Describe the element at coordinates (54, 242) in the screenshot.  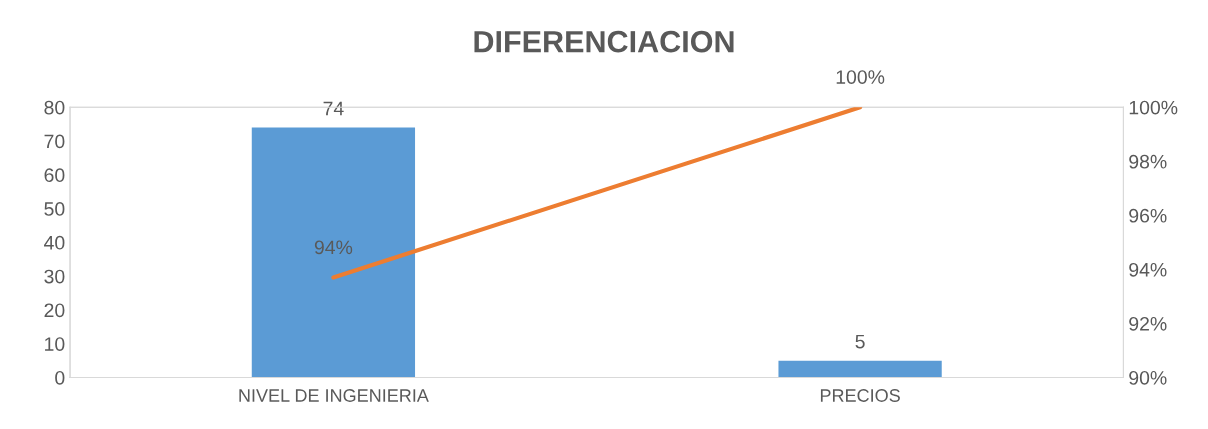
I see `y-tick-label: 40` at that location.